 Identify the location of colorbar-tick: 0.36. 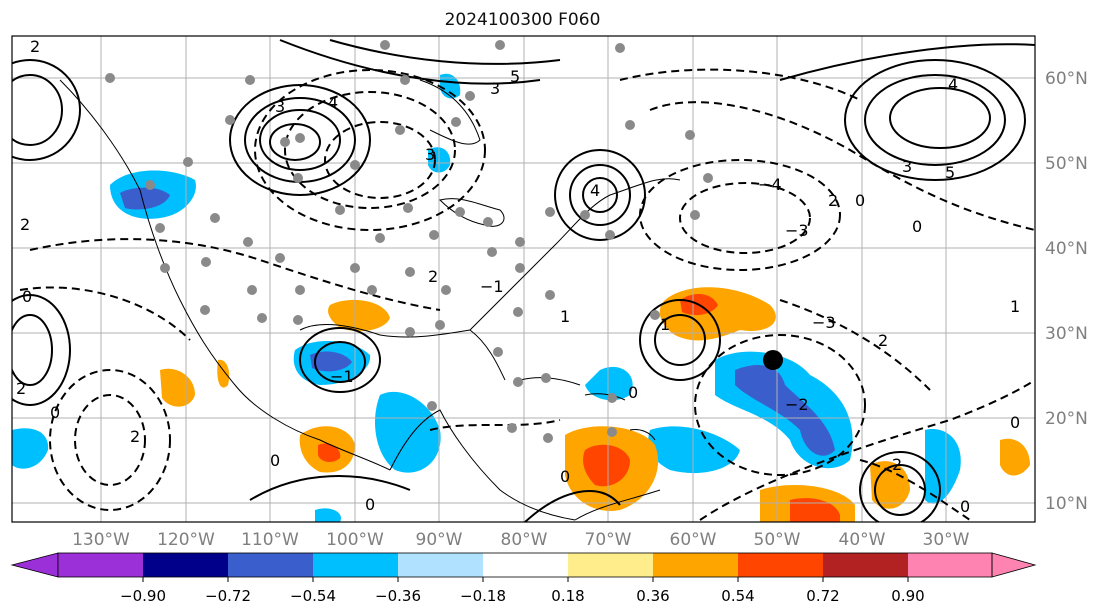
(652, 596).